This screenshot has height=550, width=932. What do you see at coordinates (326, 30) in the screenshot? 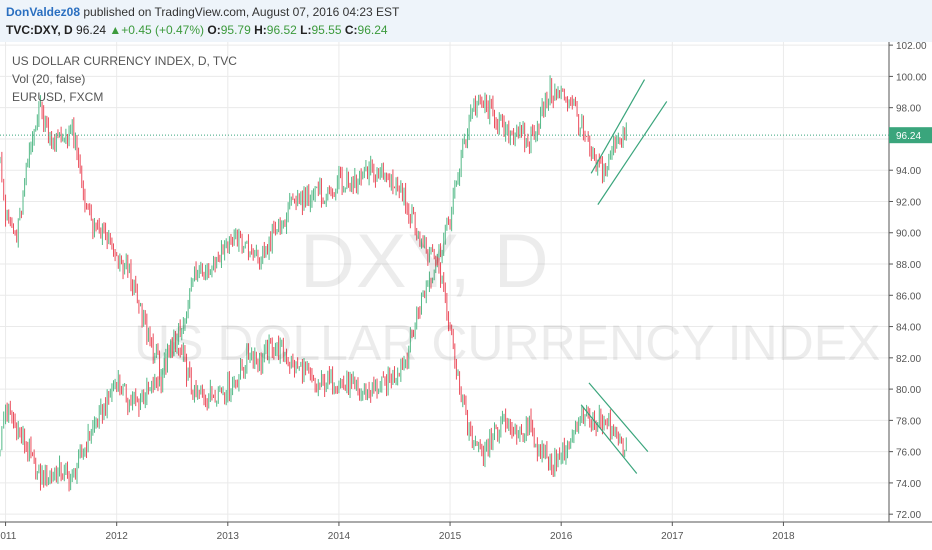
I see `low-value: 95.55` at bounding box center [326, 30].